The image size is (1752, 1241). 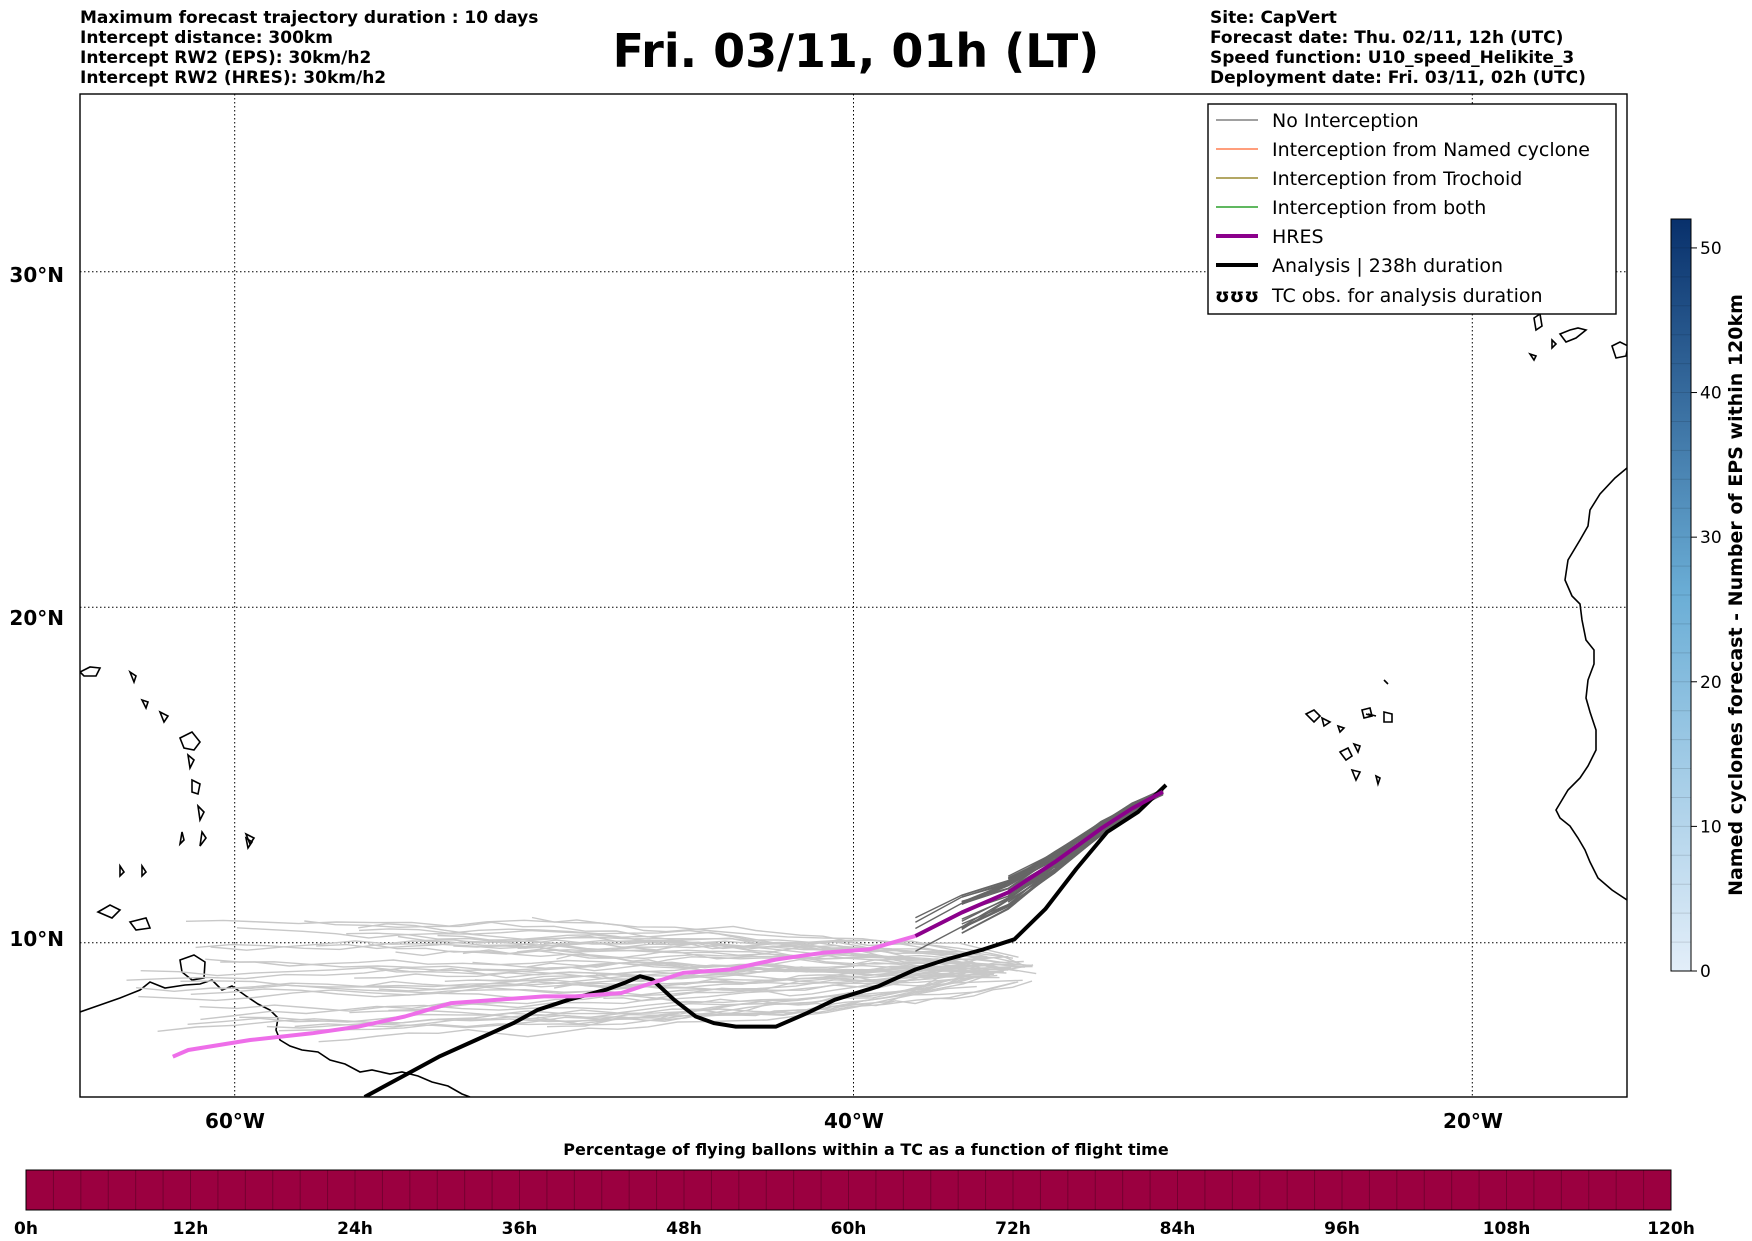 I want to click on coastline-africa, so click(x=1591, y=684).